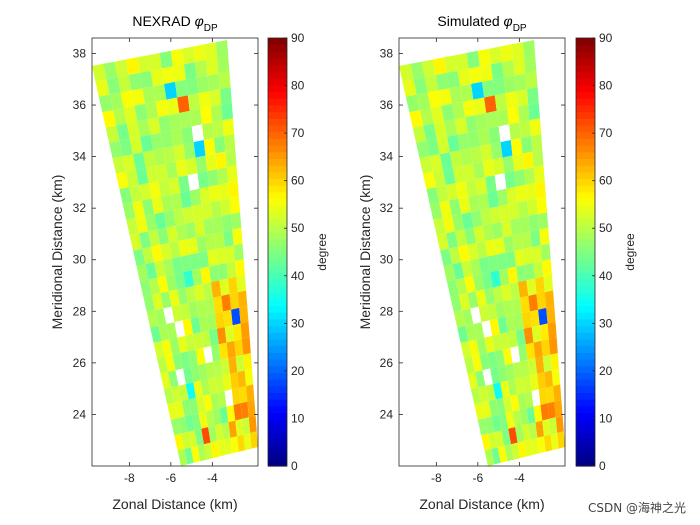 Image resolution: width=700 pixels, height=525 pixels. What do you see at coordinates (80, 260) in the screenshot?
I see `y-tick-label: 30` at bounding box center [80, 260].